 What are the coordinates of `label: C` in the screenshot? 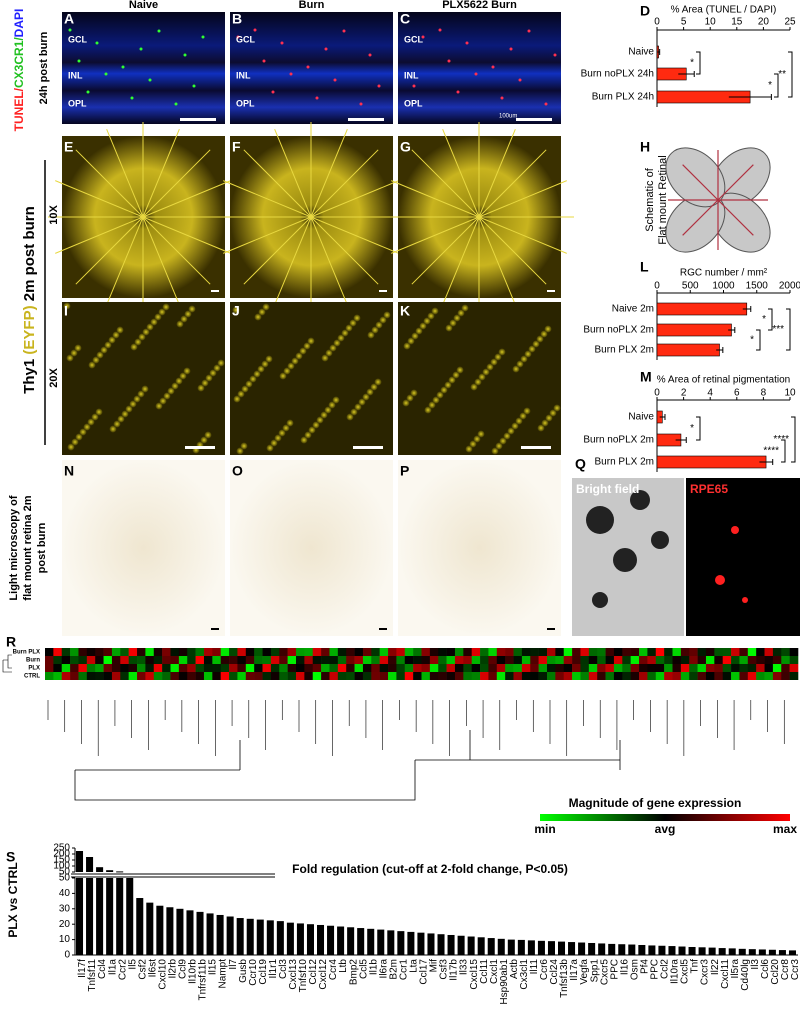 It's located at (405, 19).